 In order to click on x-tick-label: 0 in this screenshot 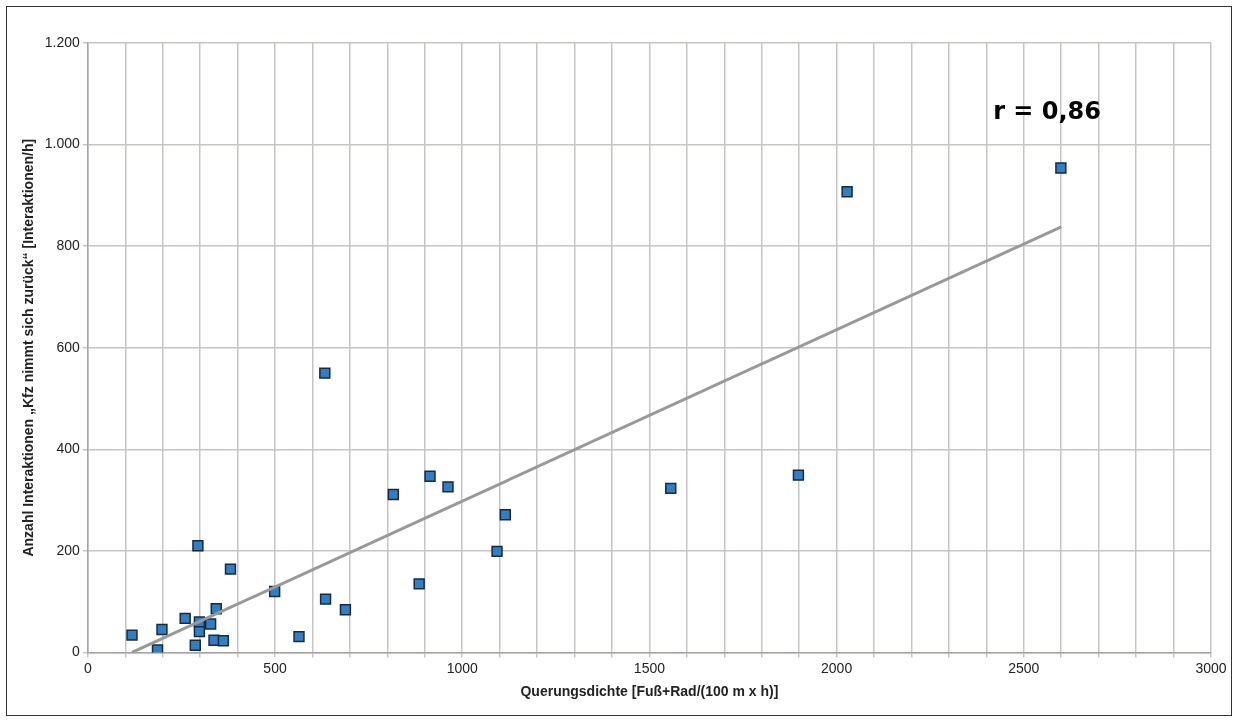, I will do `click(87, 667)`.